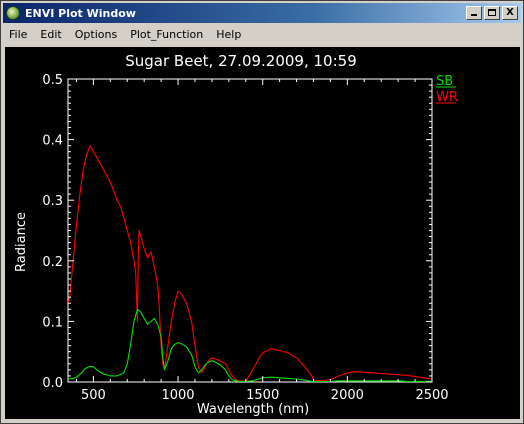  What do you see at coordinates (51, 34) in the screenshot?
I see `menu-edit: Edit` at bounding box center [51, 34].